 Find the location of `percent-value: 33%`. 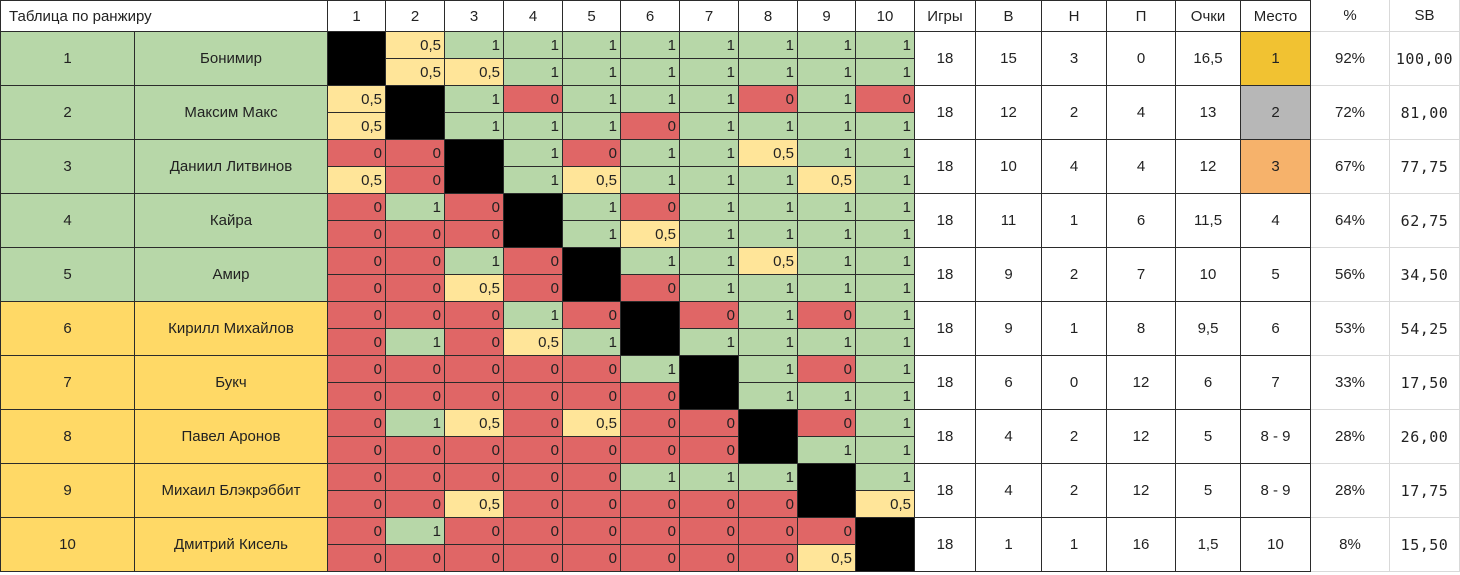

percent-value: 33% is located at coordinates (1350, 383).